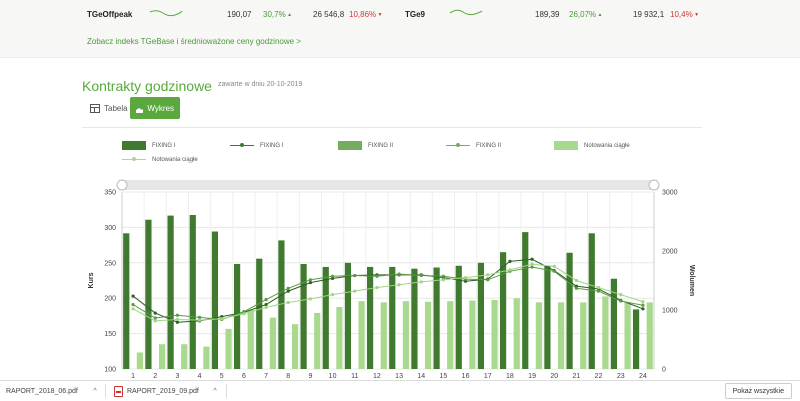 This screenshot has width=800, height=401. Describe the element at coordinates (415, 14) in the screenshot. I see `ticker-name: TGe9` at that location.